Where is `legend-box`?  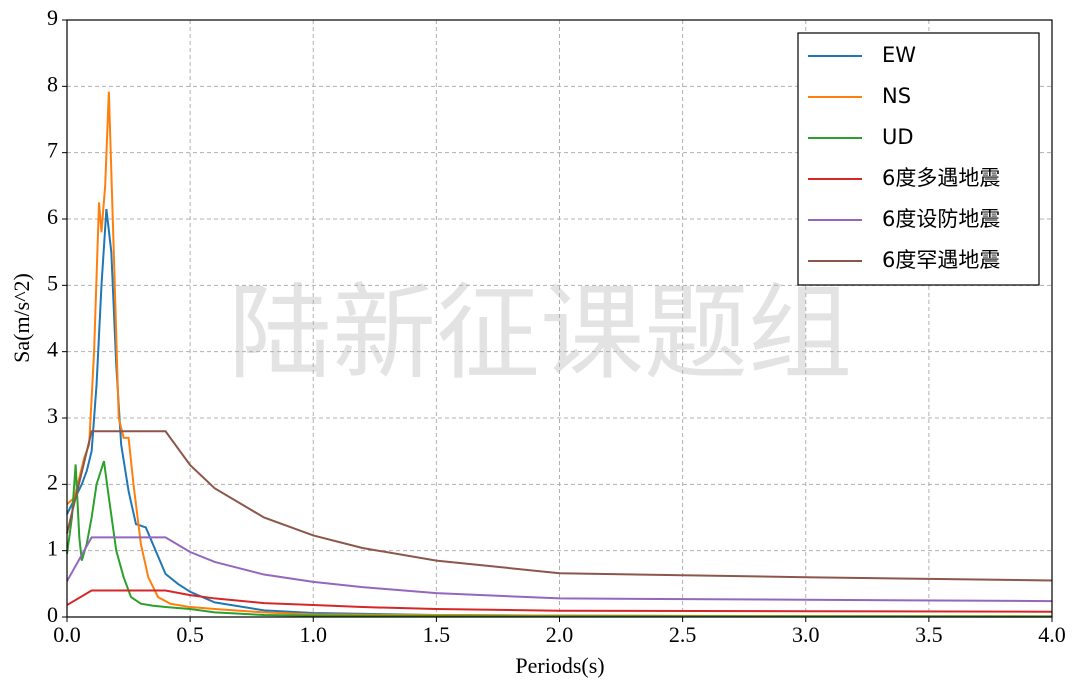
legend-box is located at coordinates (918, 159).